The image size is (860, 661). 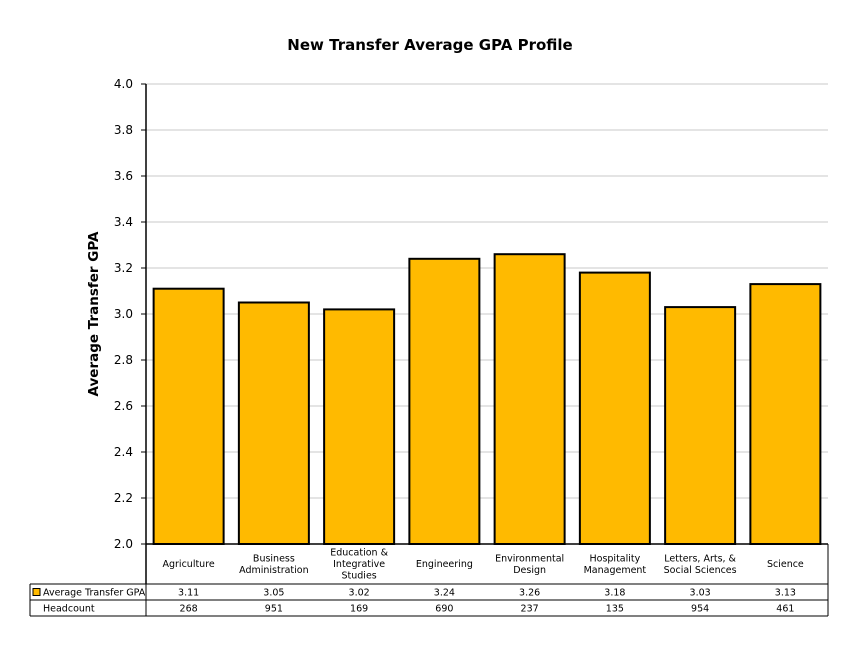 What do you see at coordinates (529, 593) in the screenshot?
I see `table-cell: 3.26` at bounding box center [529, 593].